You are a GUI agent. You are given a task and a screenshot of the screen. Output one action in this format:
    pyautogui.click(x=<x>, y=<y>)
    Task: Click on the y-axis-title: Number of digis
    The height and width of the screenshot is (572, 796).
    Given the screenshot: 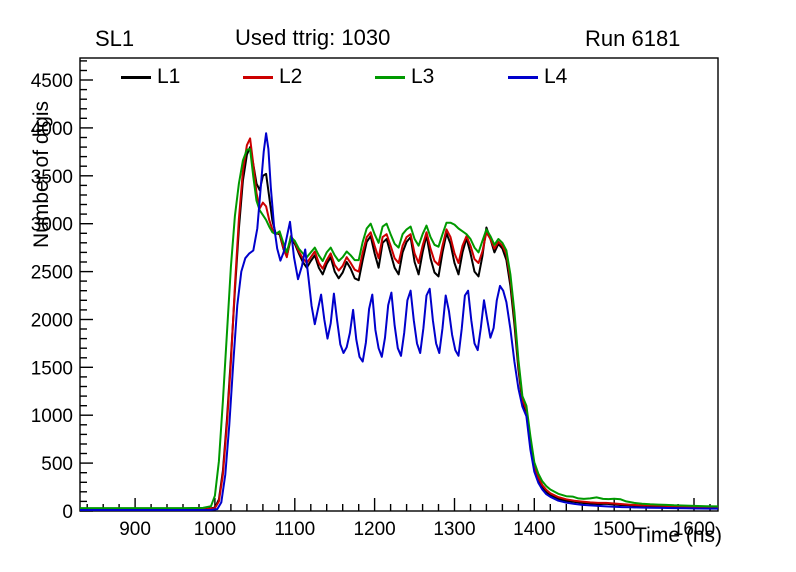 What is the action you would take?
    pyautogui.click(x=41, y=174)
    